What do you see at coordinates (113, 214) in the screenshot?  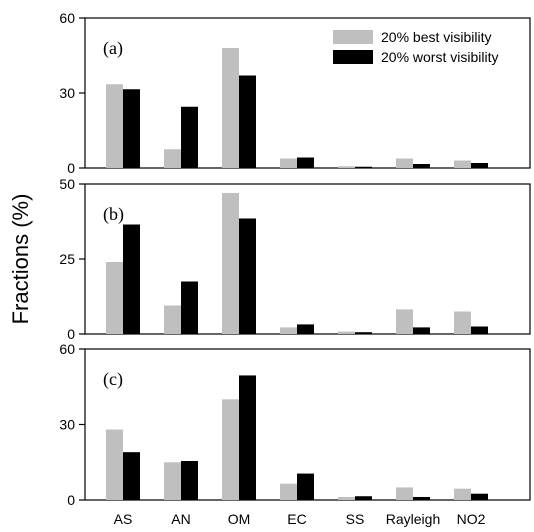 I see `panel-label: (b)` at bounding box center [113, 214].